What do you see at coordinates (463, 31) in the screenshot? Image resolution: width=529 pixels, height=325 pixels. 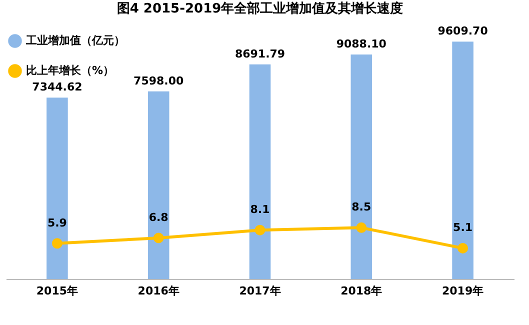 I see `data-label: 9609.70` at bounding box center [463, 31].